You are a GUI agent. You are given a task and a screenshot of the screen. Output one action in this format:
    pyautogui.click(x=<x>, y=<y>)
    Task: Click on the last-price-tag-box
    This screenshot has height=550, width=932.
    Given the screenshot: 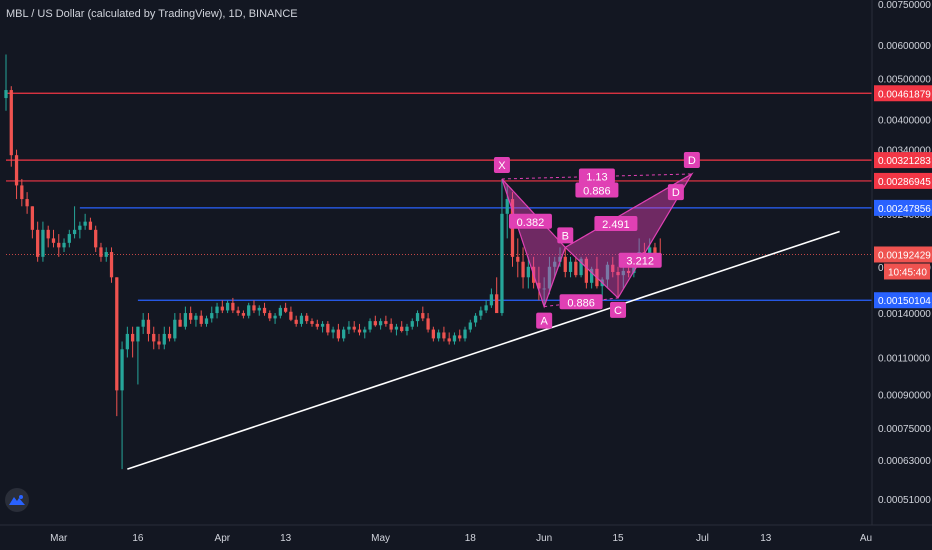 What is the action you would take?
    pyautogui.click(x=903, y=254)
    